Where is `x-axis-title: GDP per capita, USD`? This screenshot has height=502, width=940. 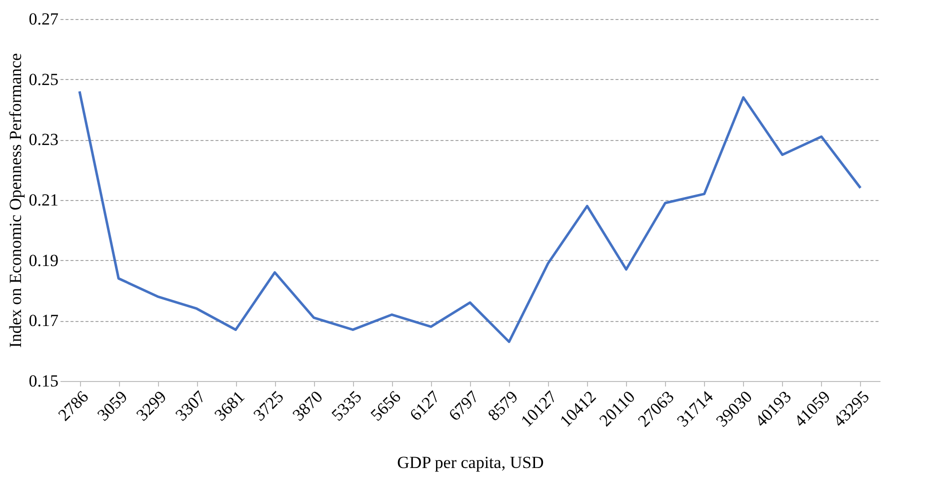
x-axis-title: GDP per capita, USD is located at coordinates (470, 462).